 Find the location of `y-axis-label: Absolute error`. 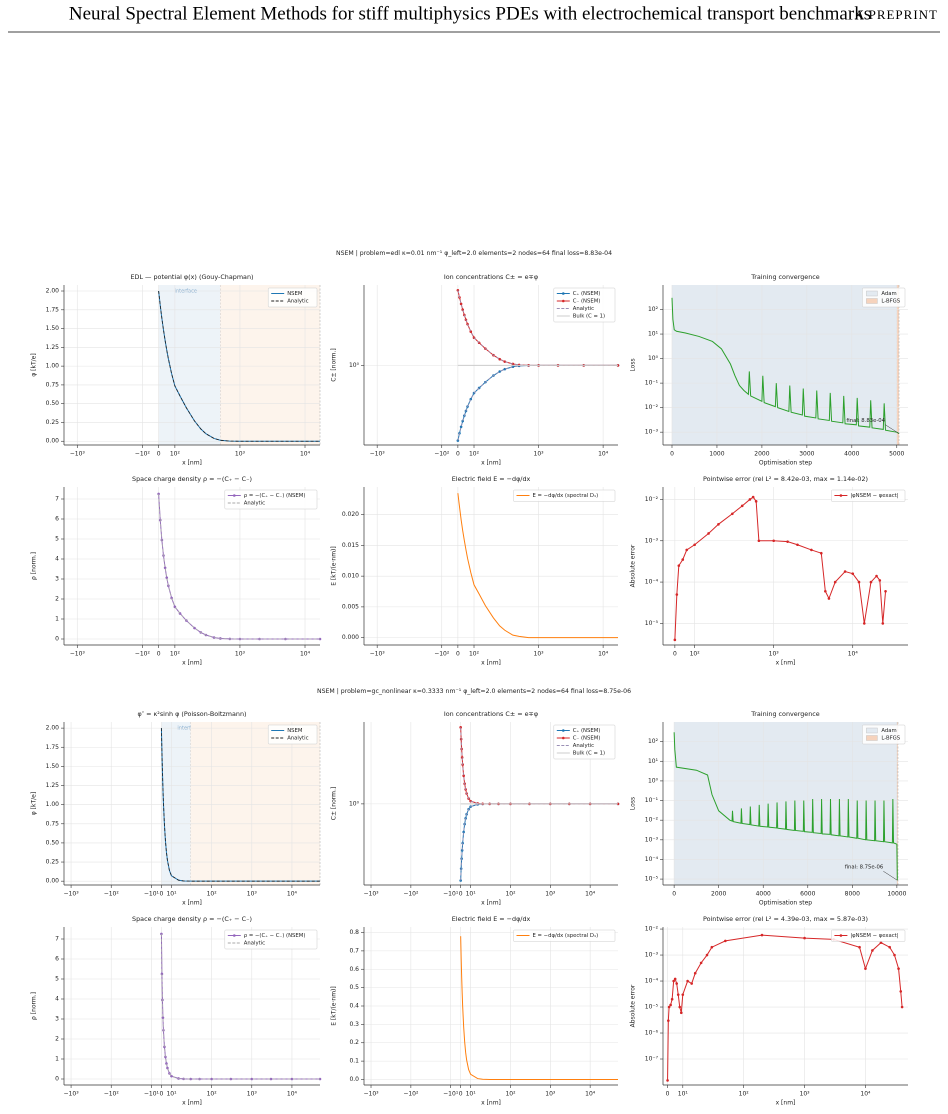

y-axis-label: Absolute error is located at coordinates (633, 1005).